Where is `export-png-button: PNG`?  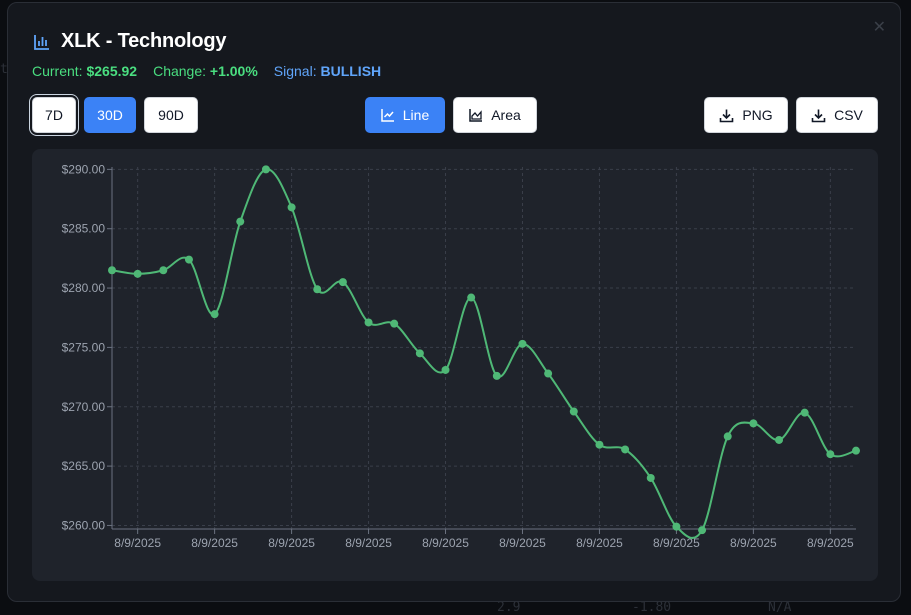
export-png-button: PNG is located at coordinates (746, 115).